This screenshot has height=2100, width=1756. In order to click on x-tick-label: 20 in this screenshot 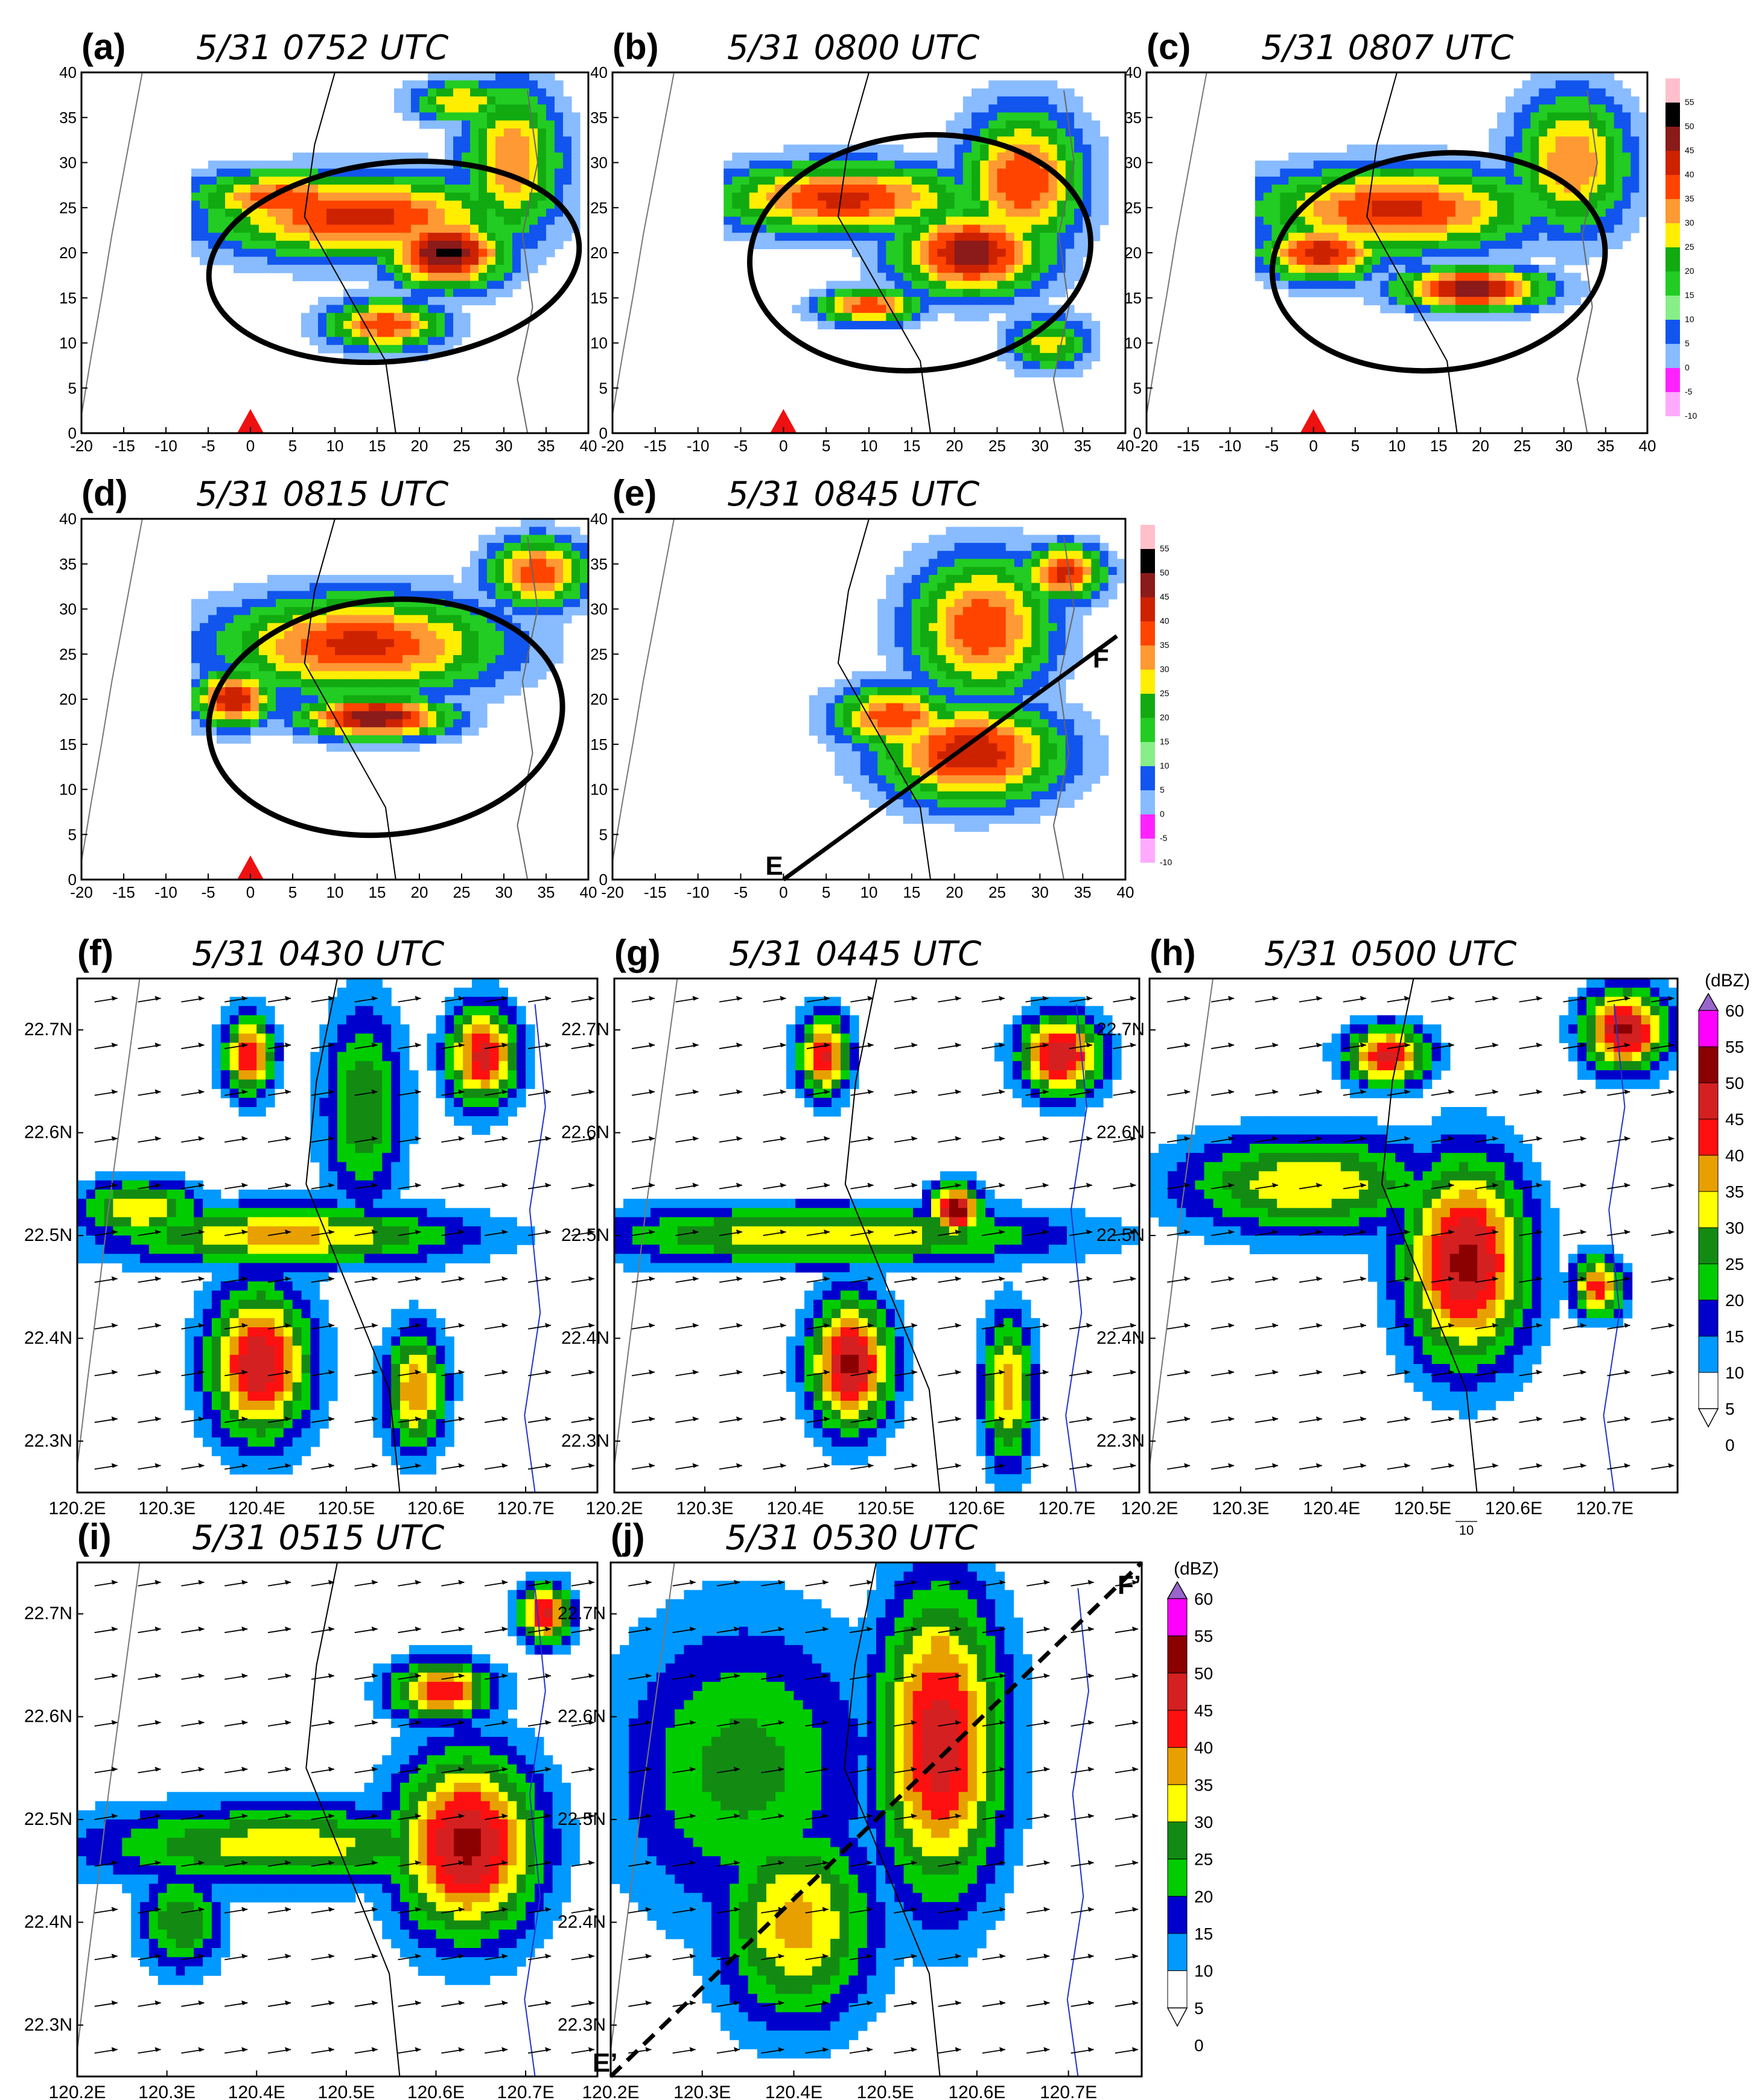, I will do `click(419, 446)`.